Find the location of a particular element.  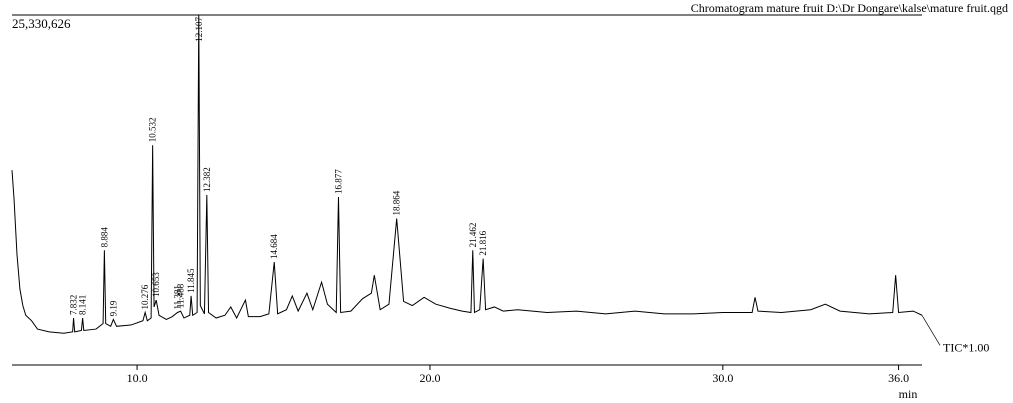

peak-label: 21.816 is located at coordinates (483, 242).